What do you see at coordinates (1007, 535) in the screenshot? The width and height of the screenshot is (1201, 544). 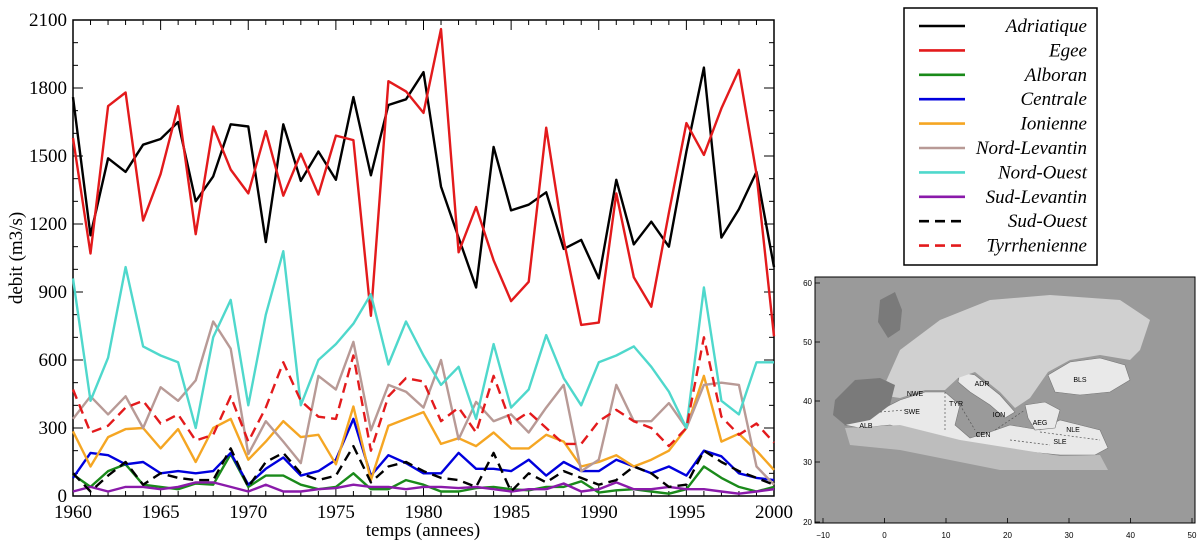 I see `map-lon-label: 20` at bounding box center [1007, 535].